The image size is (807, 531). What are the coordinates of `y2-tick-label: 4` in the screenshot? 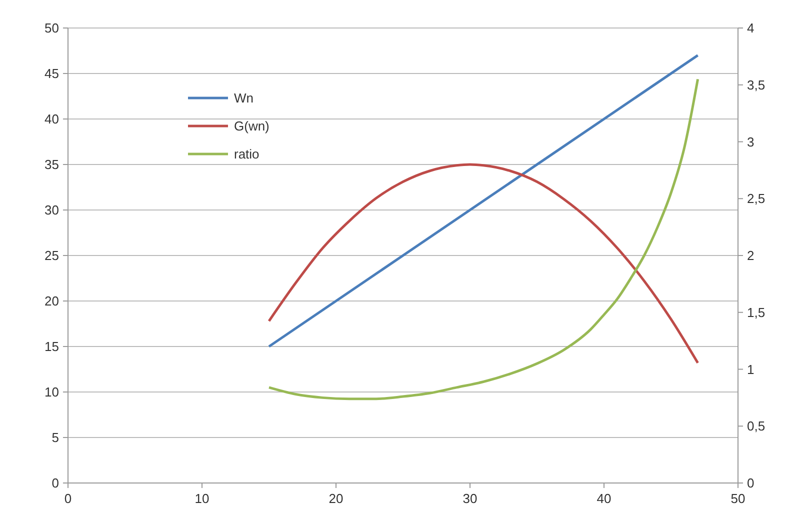 It's located at (750, 28).